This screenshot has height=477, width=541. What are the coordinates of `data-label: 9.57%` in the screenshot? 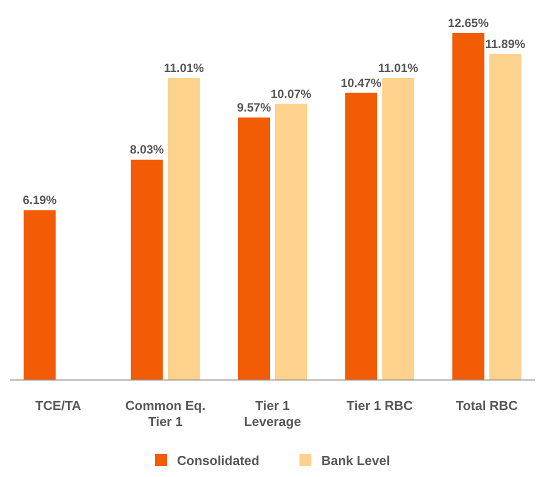 It's located at (254, 107).